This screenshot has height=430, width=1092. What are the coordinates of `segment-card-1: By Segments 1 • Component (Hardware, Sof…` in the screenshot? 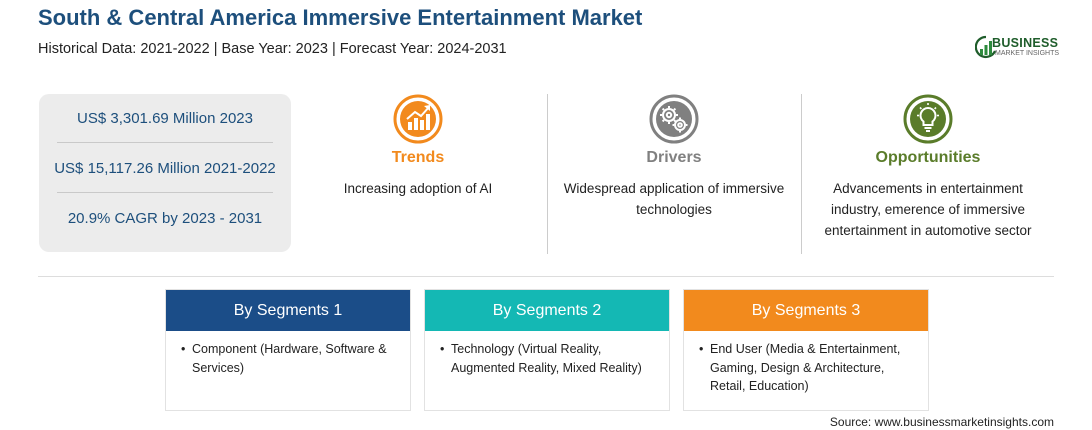 It's located at (288, 350).